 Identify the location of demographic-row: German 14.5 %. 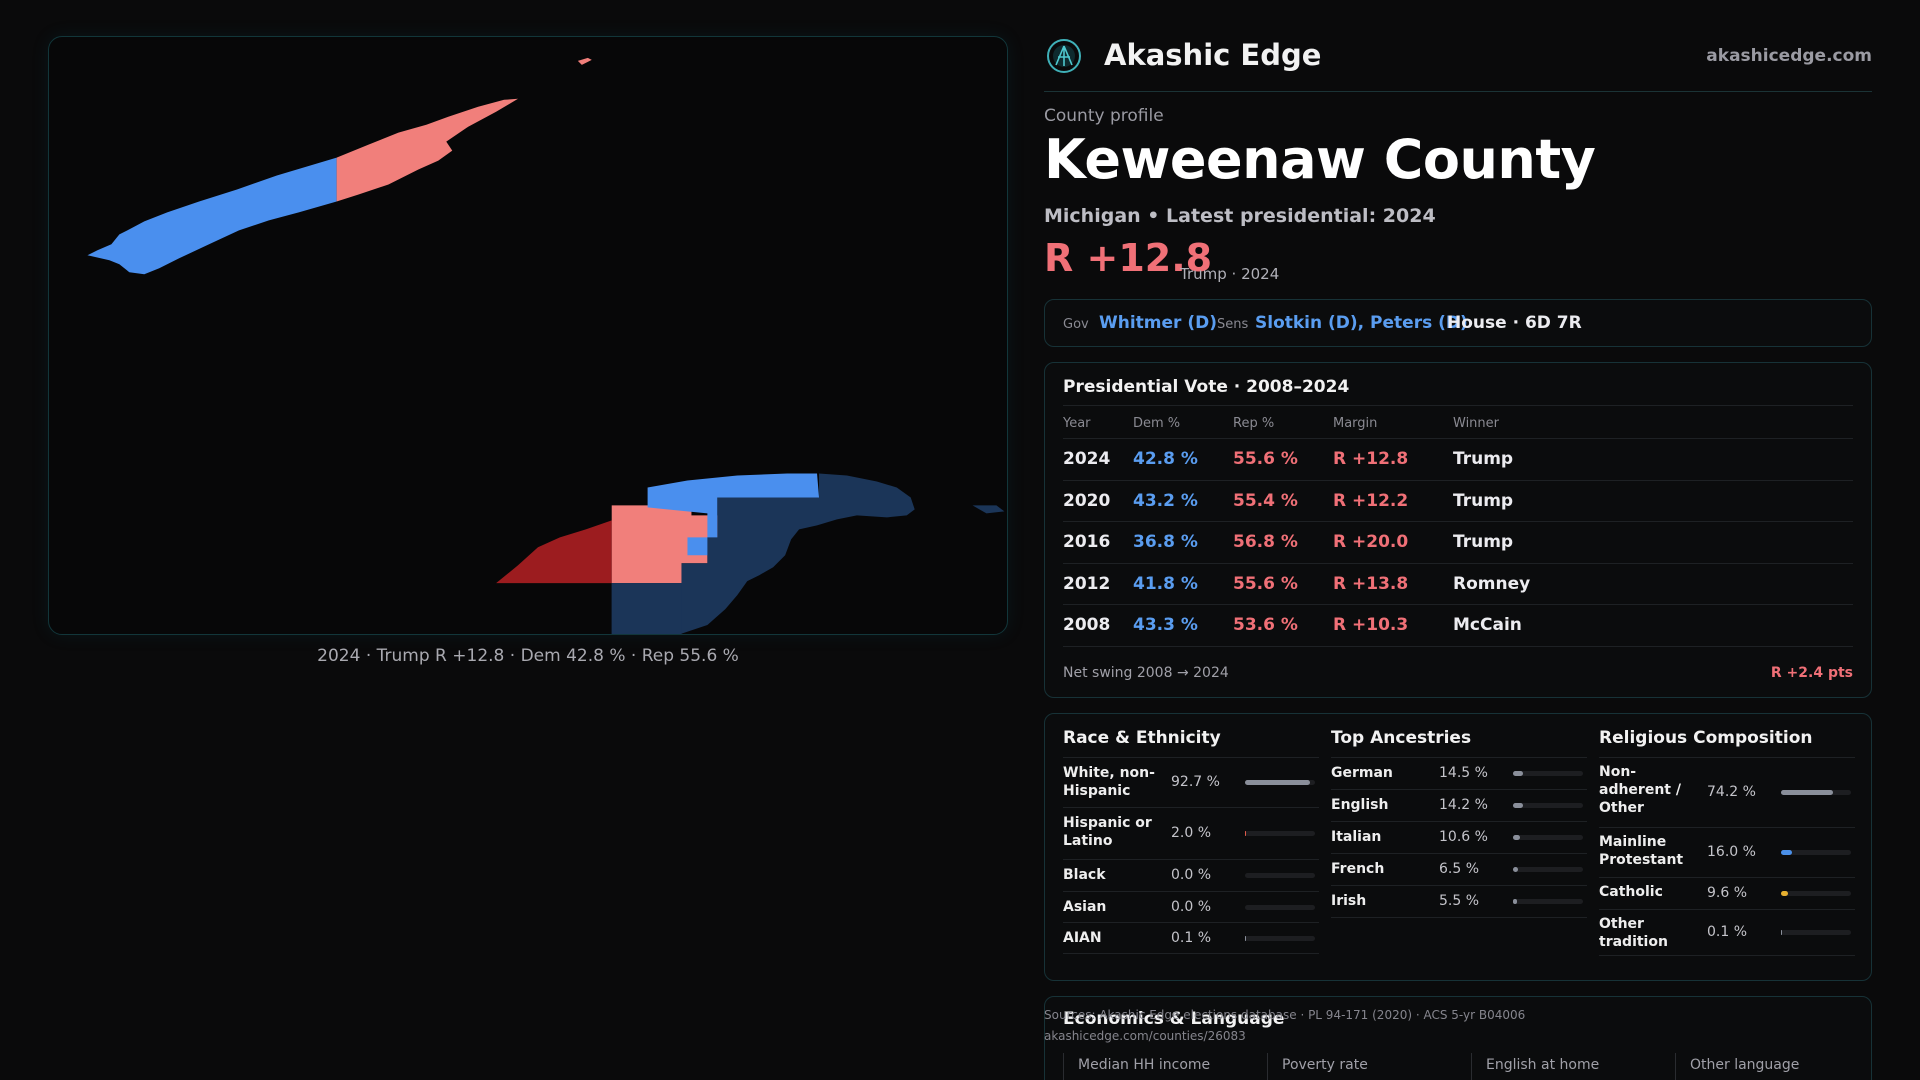
(1459, 774).